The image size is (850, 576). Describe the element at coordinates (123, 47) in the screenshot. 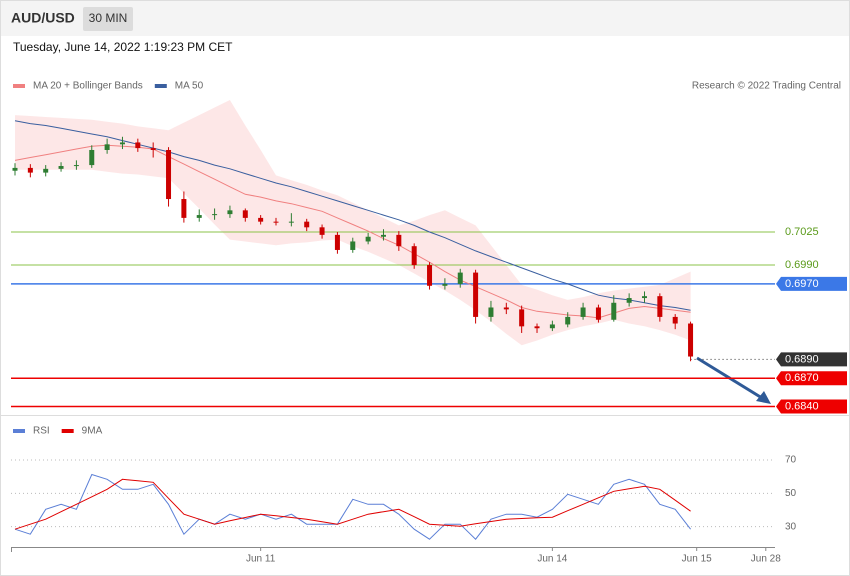

I see `timestamp: Tuesday, June 14, 2022 1:19:23 PM CET` at that location.